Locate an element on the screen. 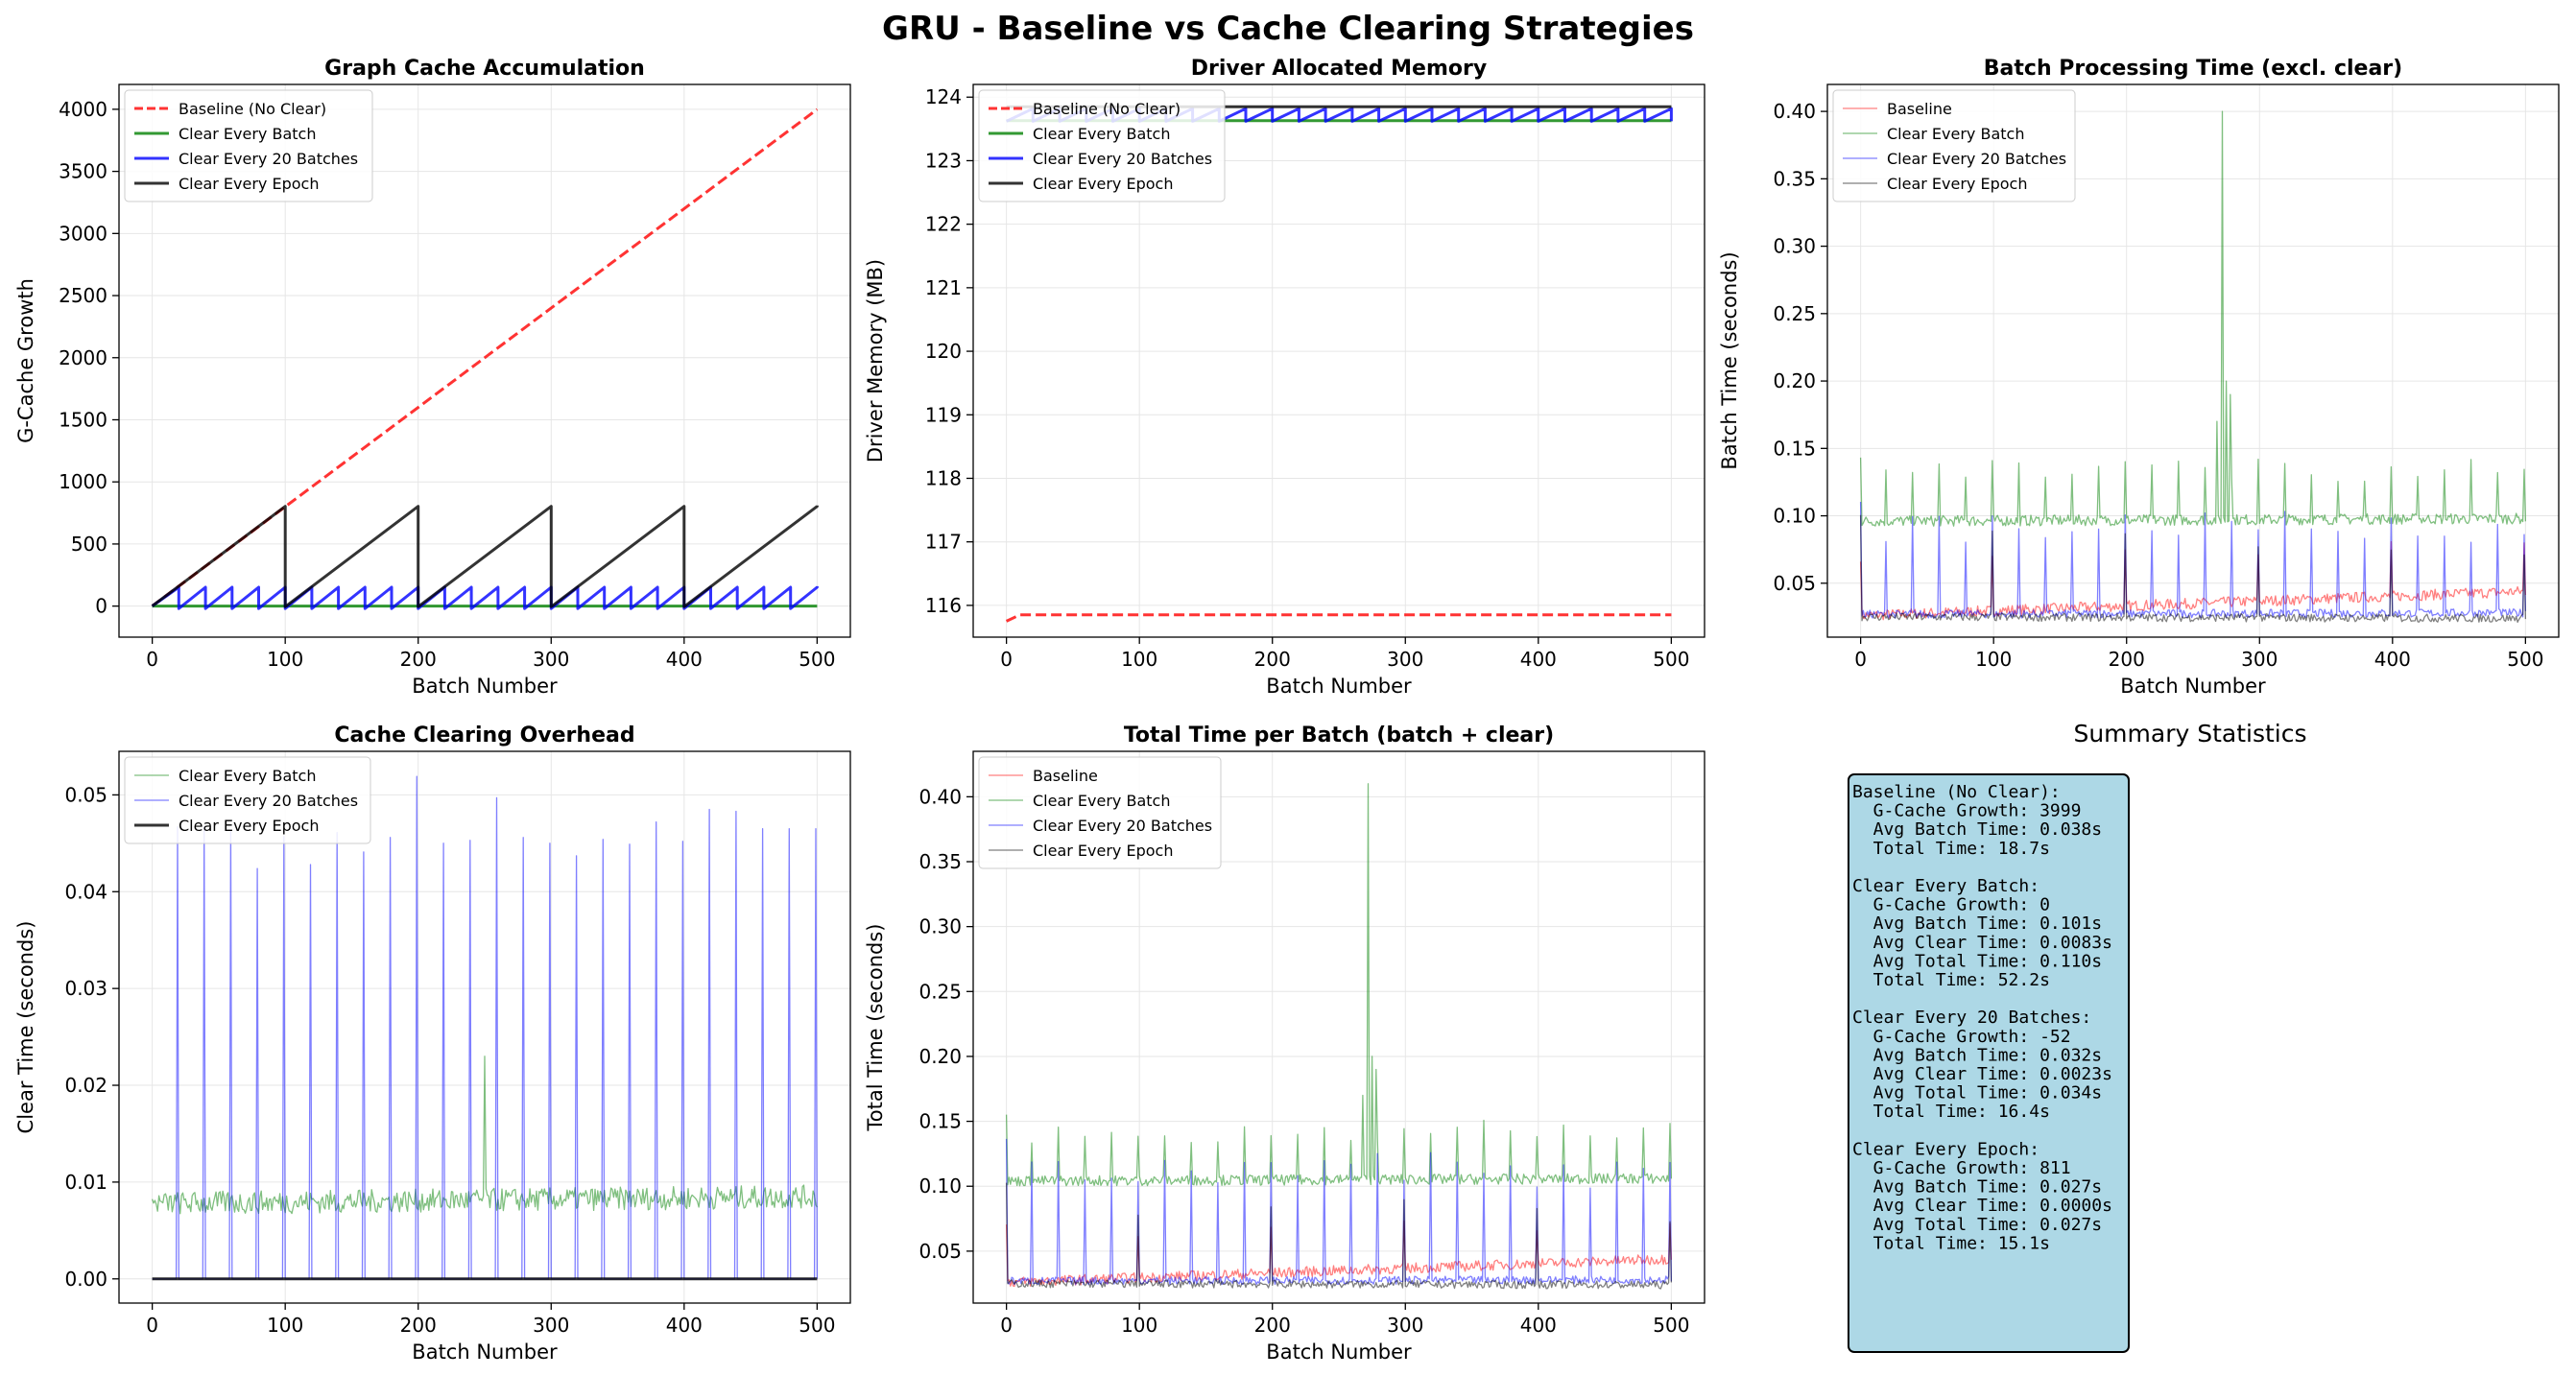 The width and height of the screenshot is (2576, 1376). y-tick-label: 1500 is located at coordinates (83, 419).